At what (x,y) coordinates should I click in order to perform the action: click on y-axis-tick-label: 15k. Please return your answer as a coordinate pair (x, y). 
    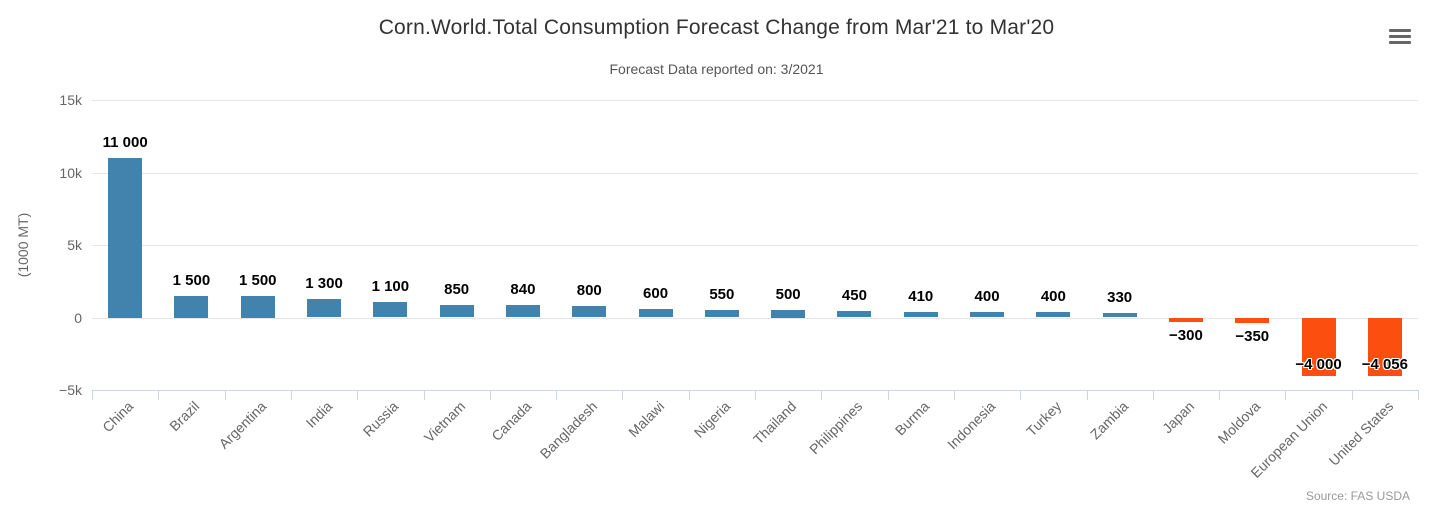
    Looking at the image, I should click on (70, 100).